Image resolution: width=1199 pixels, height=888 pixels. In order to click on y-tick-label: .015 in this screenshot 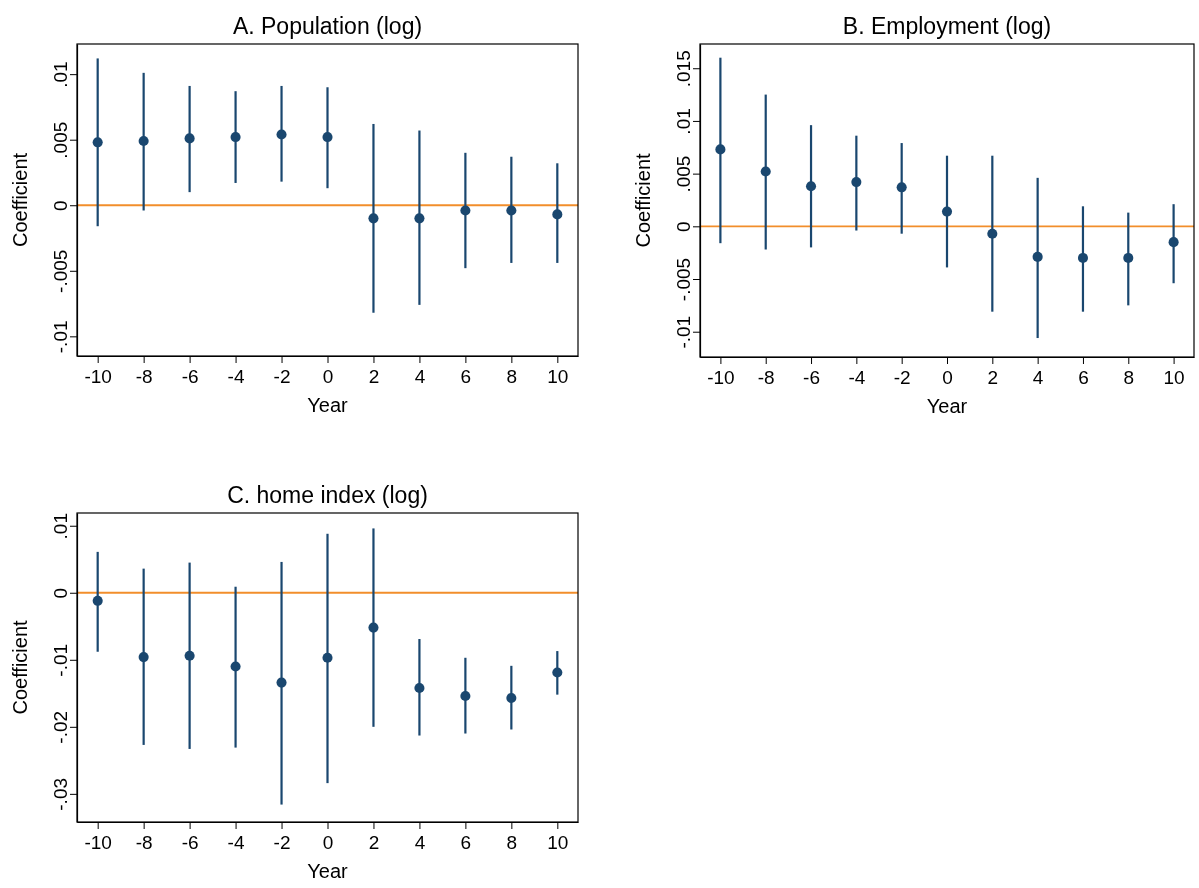, I will do `click(683, 69)`.